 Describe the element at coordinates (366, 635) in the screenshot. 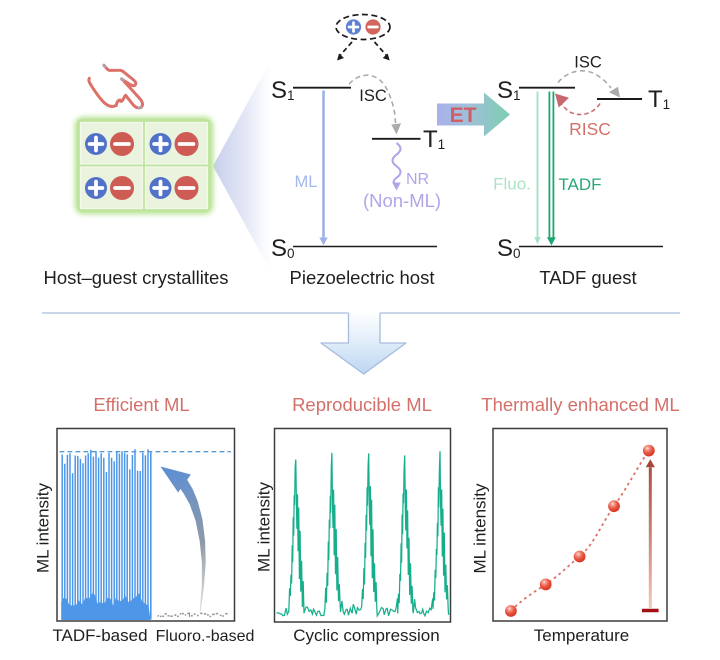

I see `svg-text: Cyclic compression` at that location.